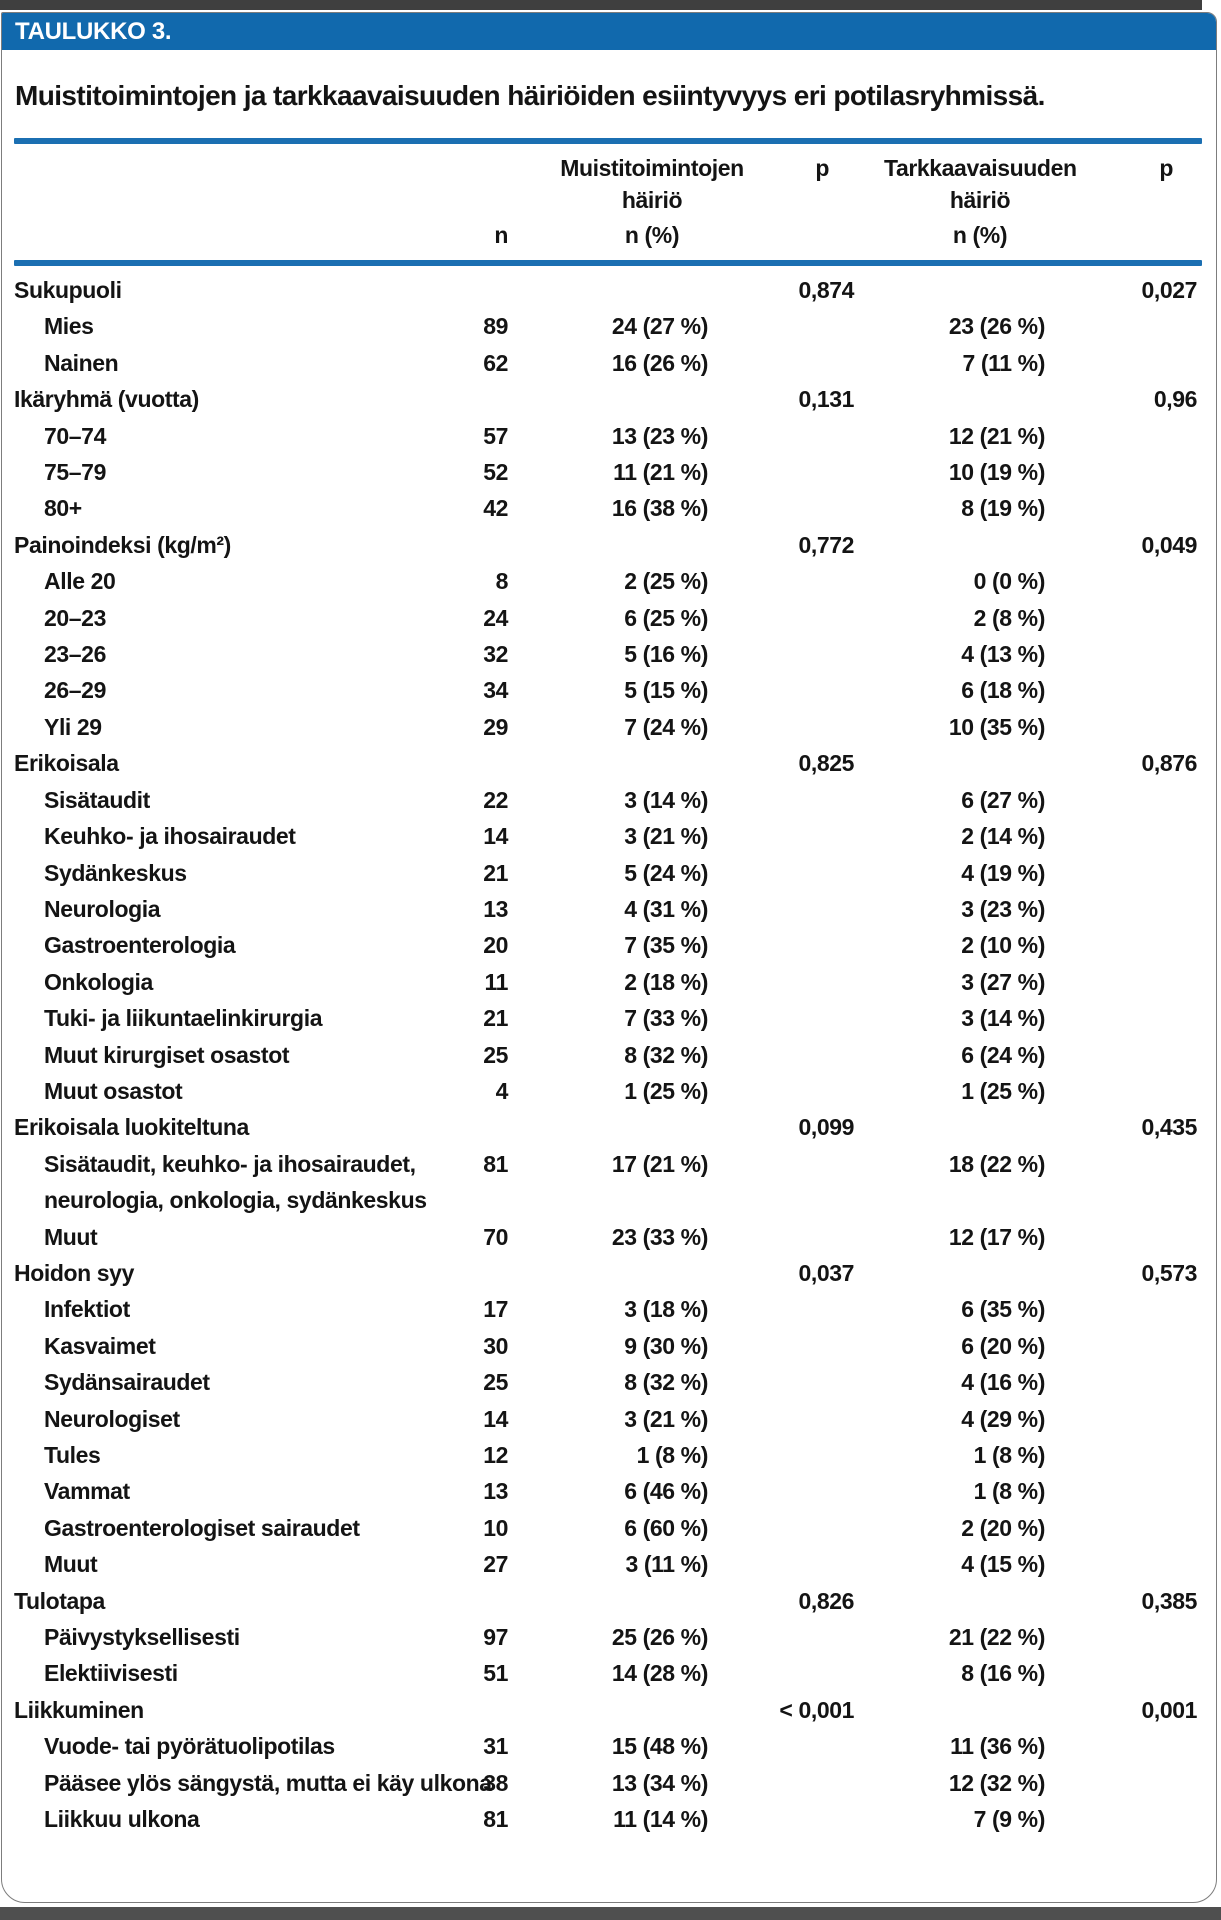 This screenshot has height=1920, width=1221. What do you see at coordinates (216, 982) in the screenshot?
I see `row-label: Onkologia` at bounding box center [216, 982].